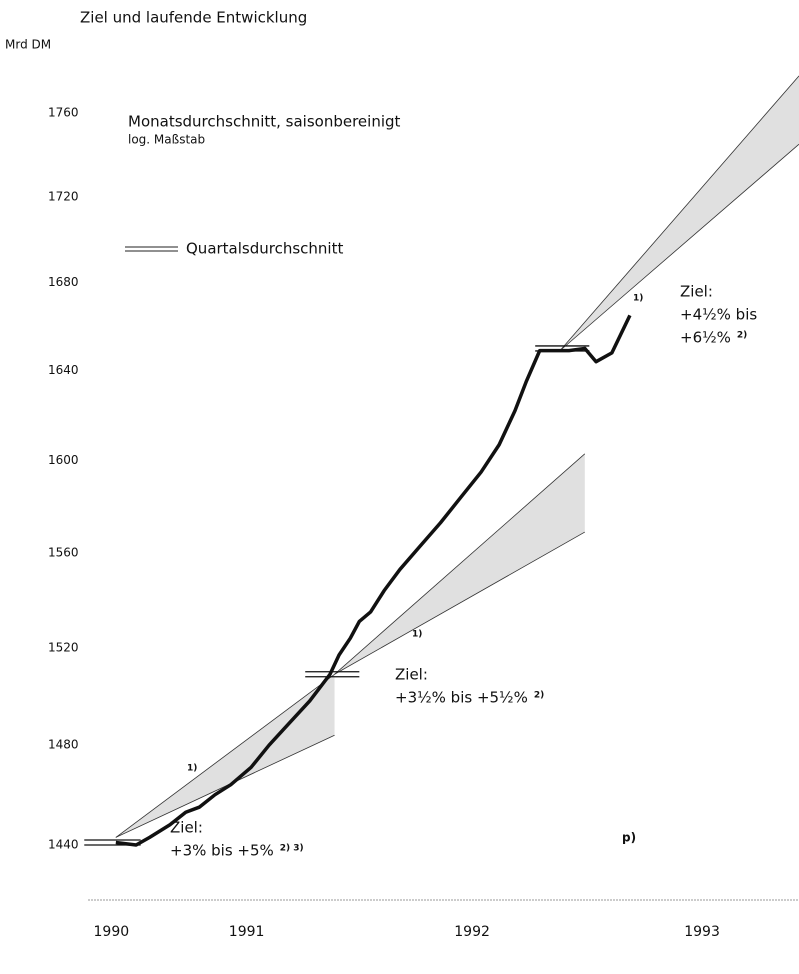  Describe the element at coordinates (63, 745) in the screenshot. I see `y-tick-label: 1480` at that location.